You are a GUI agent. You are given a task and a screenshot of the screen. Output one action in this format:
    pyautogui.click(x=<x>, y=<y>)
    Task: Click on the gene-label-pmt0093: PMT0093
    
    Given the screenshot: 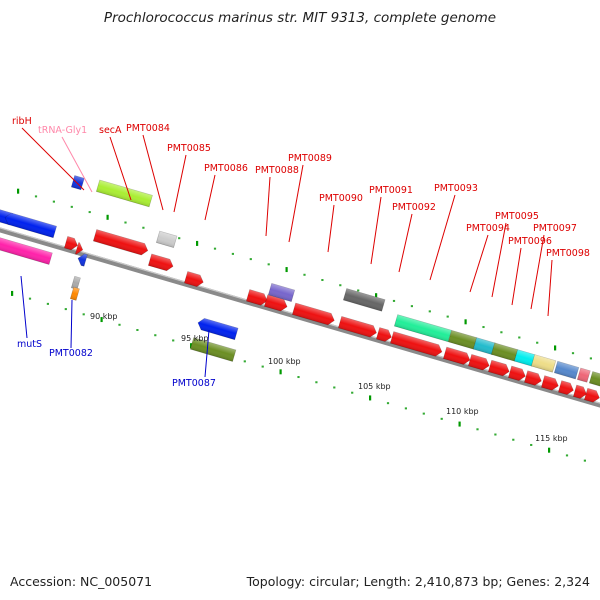 What is the action you would take?
    pyautogui.click(x=456, y=188)
    